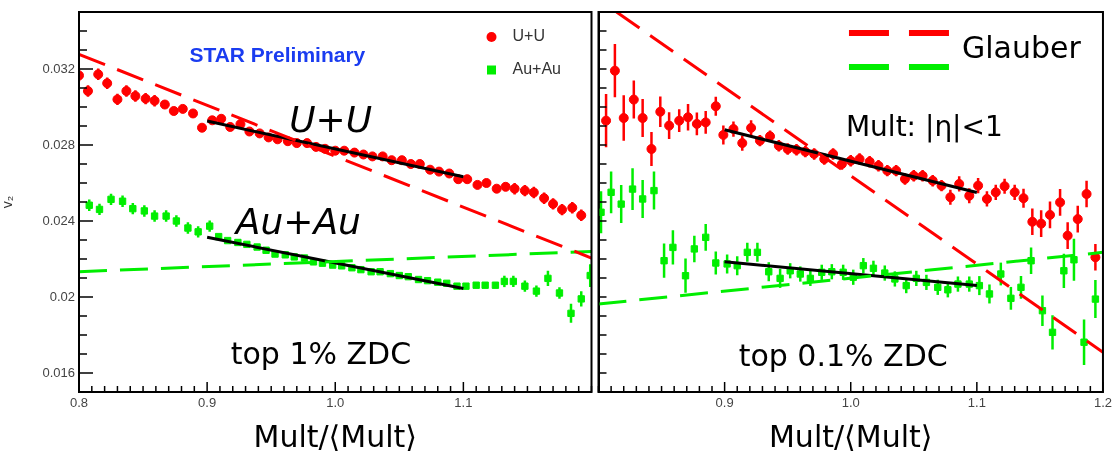  What do you see at coordinates (321, 353) in the screenshot?
I see `annotation: top 1% ZDC` at bounding box center [321, 353].